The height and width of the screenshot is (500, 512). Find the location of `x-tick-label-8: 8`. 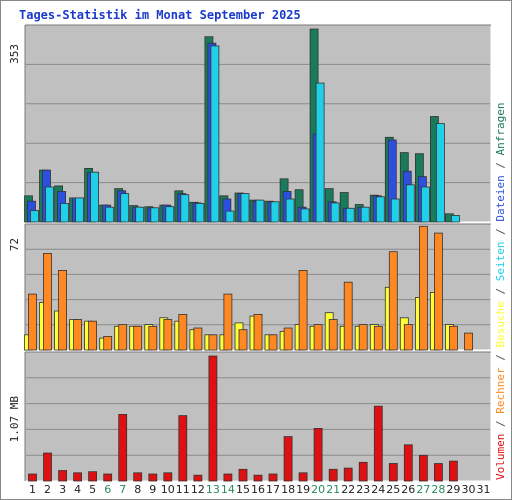

x-tick-label-8: 8 is located at coordinates (137, 489).